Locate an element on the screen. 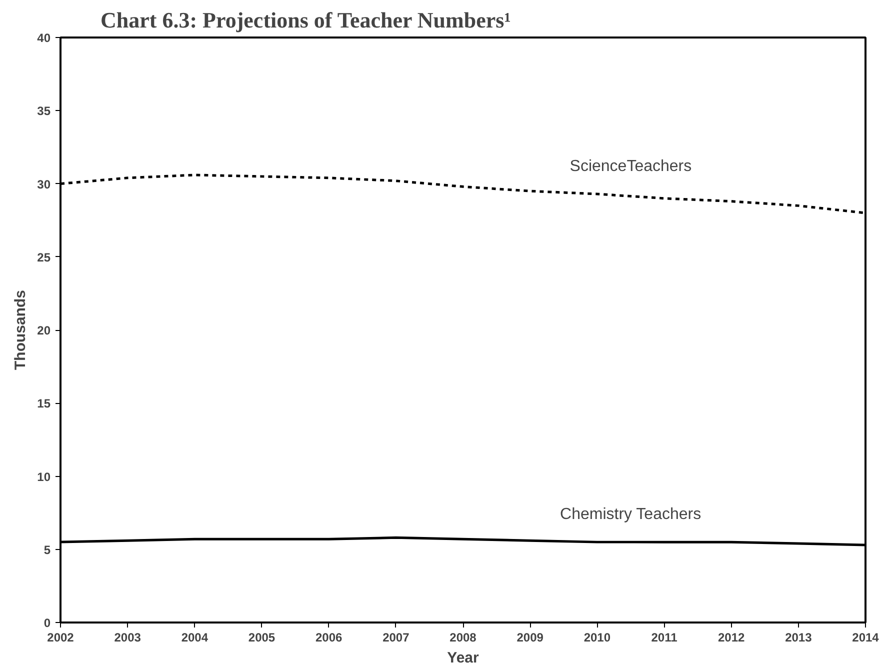 The height and width of the screenshot is (669, 887). y-tick-label: 5 is located at coordinates (47, 549).